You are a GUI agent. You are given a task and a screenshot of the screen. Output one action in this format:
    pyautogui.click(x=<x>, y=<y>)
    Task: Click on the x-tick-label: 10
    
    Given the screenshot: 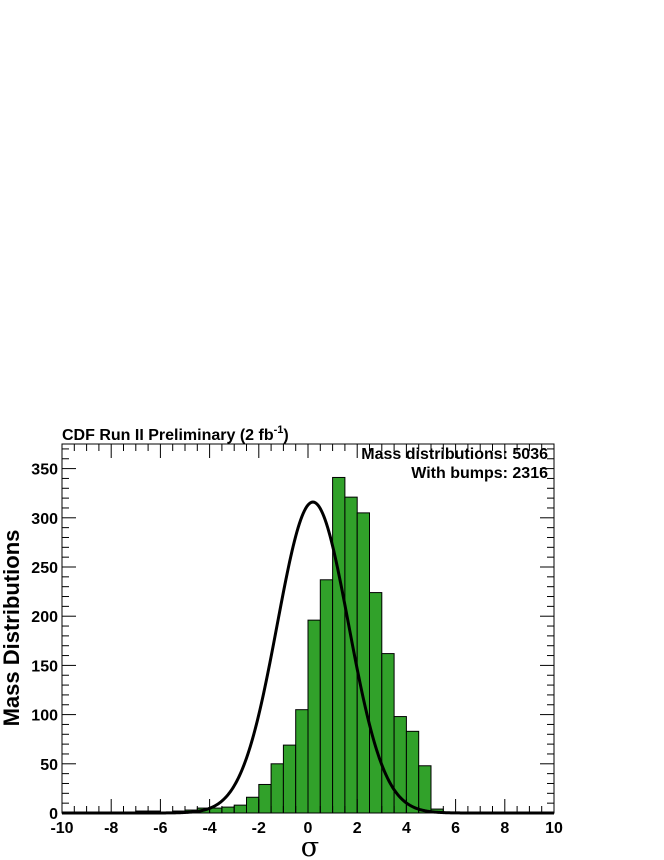 What is the action you would take?
    pyautogui.click(x=554, y=828)
    